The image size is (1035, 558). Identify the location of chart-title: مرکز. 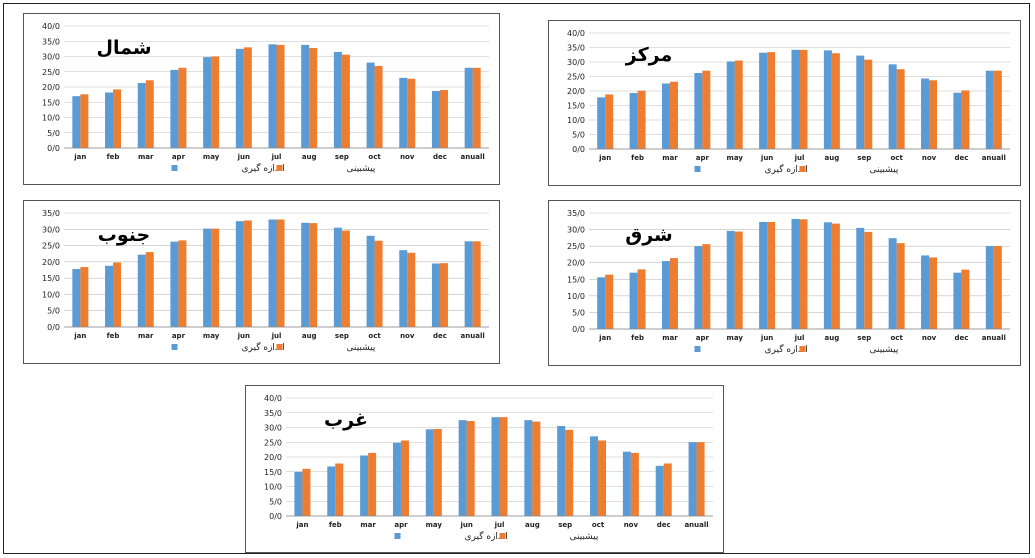
(648, 55).